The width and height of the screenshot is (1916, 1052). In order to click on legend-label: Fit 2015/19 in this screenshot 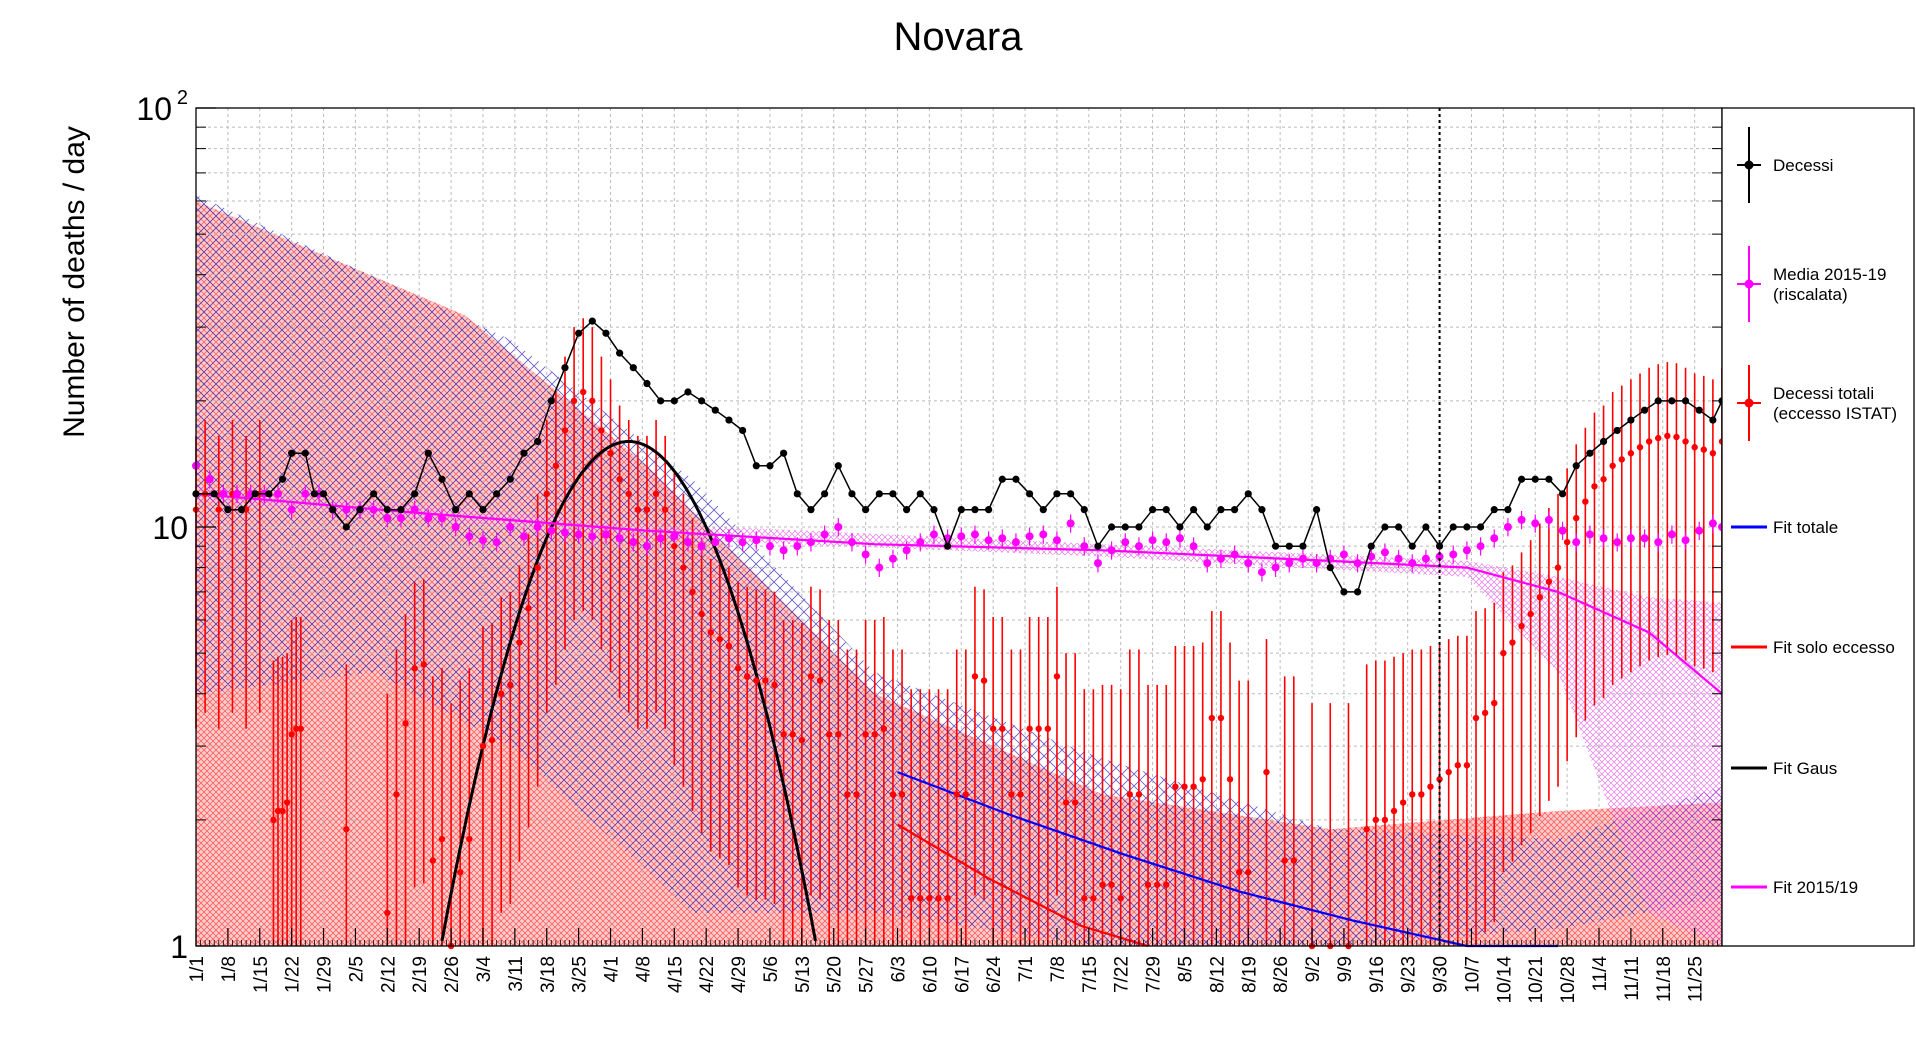, I will do `click(1815, 887)`.